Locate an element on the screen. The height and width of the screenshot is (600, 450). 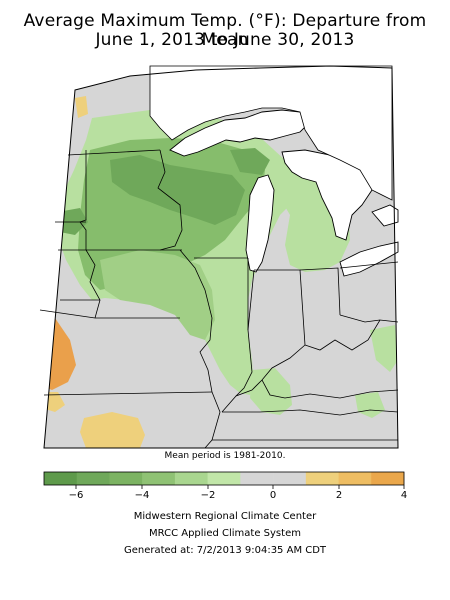
legend-frame is located at coordinates (224, 478).